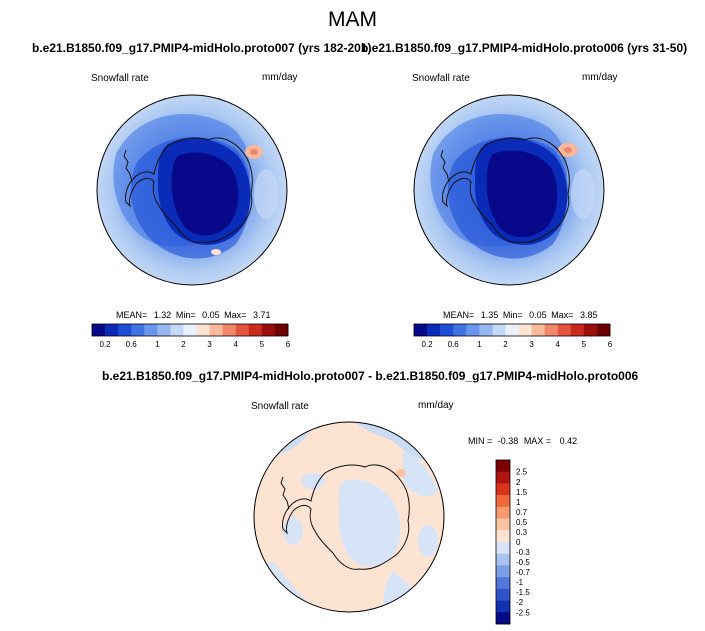 The image size is (705, 631). I want to click on diff-coastline, so click(346, 517).